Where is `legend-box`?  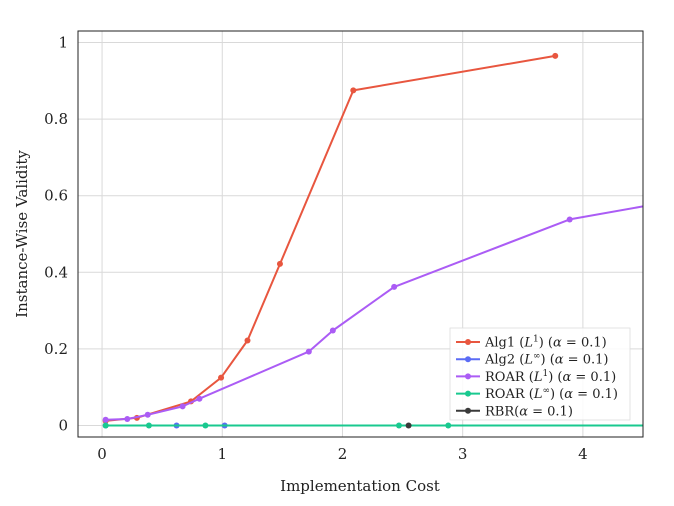 legend-box is located at coordinates (540, 374).